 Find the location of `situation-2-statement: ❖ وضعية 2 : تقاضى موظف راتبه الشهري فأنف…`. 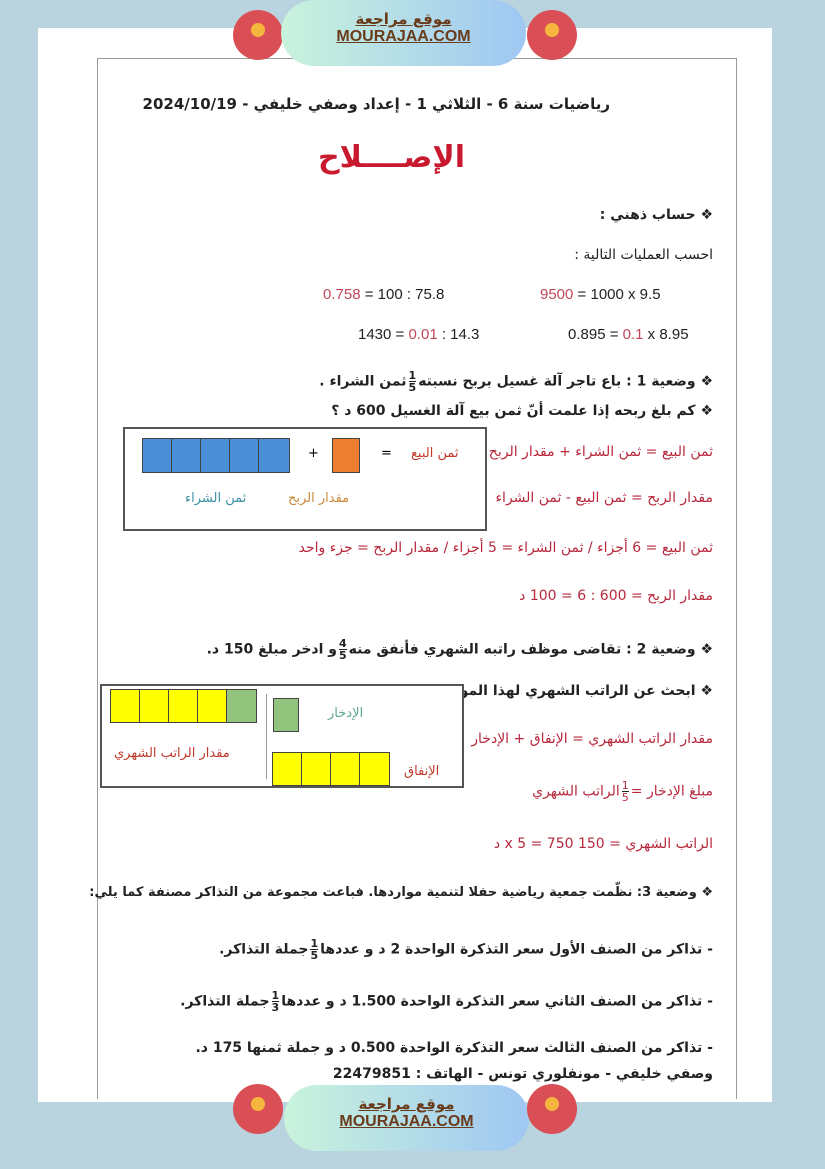

situation-2-statement: ❖ وضعية 2 : تقاضى موظف راتبه الشهري فأنف… is located at coordinates (459, 649).